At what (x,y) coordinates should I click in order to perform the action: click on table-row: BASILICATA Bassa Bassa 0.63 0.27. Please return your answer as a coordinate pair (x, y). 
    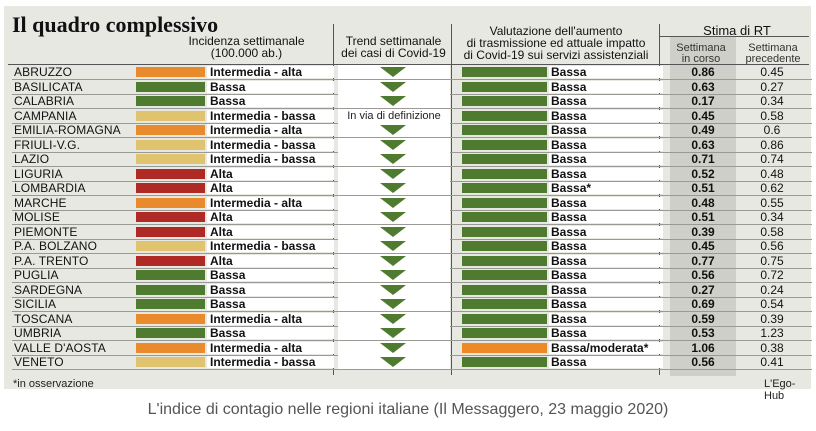
    Looking at the image, I should click on (412, 87).